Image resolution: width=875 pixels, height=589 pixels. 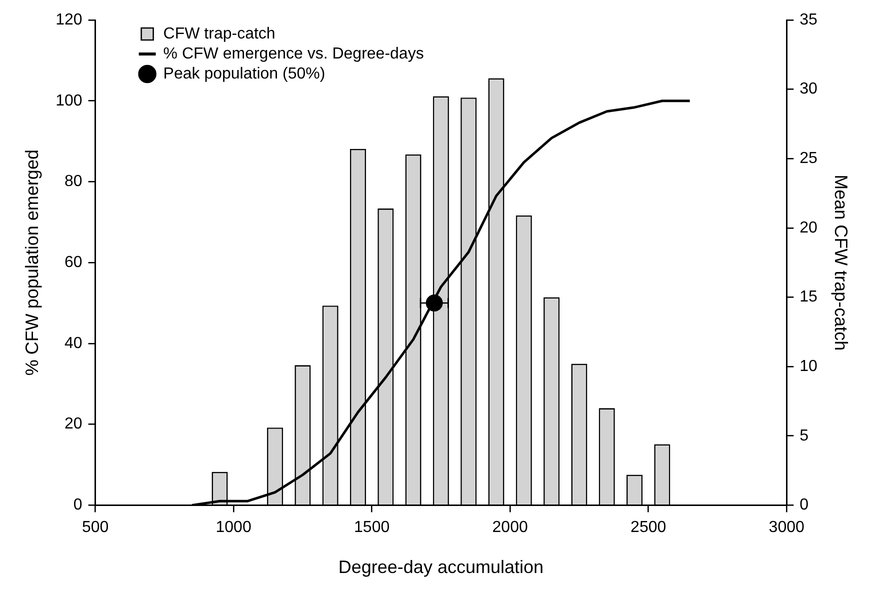 What do you see at coordinates (219, 33) in the screenshot?
I see `legend-label: CFW trap-catch` at bounding box center [219, 33].